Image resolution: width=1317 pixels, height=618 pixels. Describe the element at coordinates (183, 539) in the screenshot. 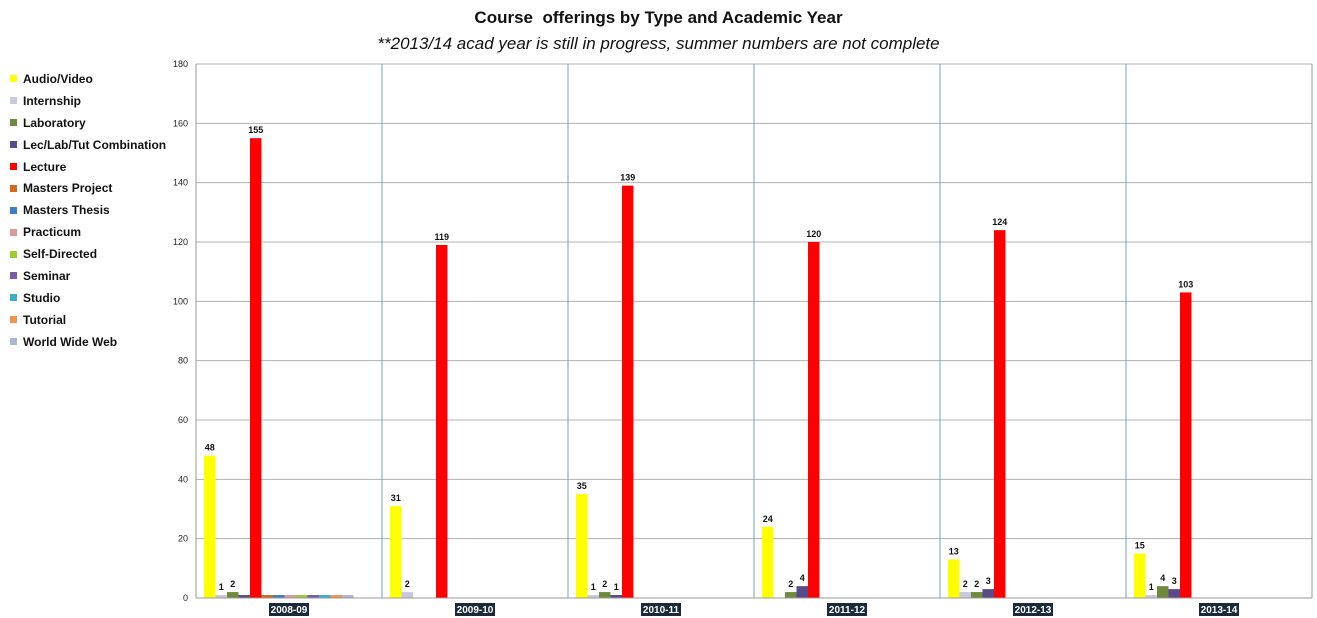

I see `y-tick-label: 20` at that location.